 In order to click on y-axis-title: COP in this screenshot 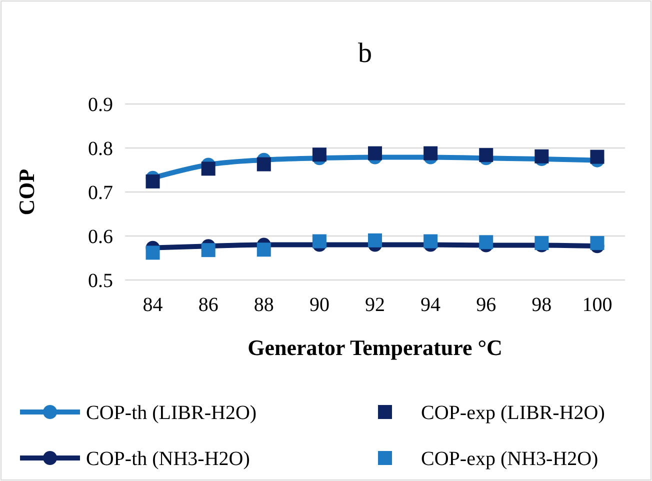, I will do `click(26, 192)`.